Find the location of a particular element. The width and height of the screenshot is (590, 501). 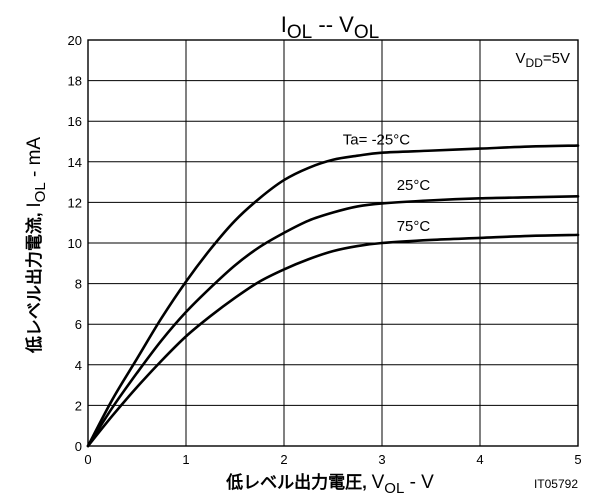

y-tick-label: 18 is located at coordinates (75, 81).